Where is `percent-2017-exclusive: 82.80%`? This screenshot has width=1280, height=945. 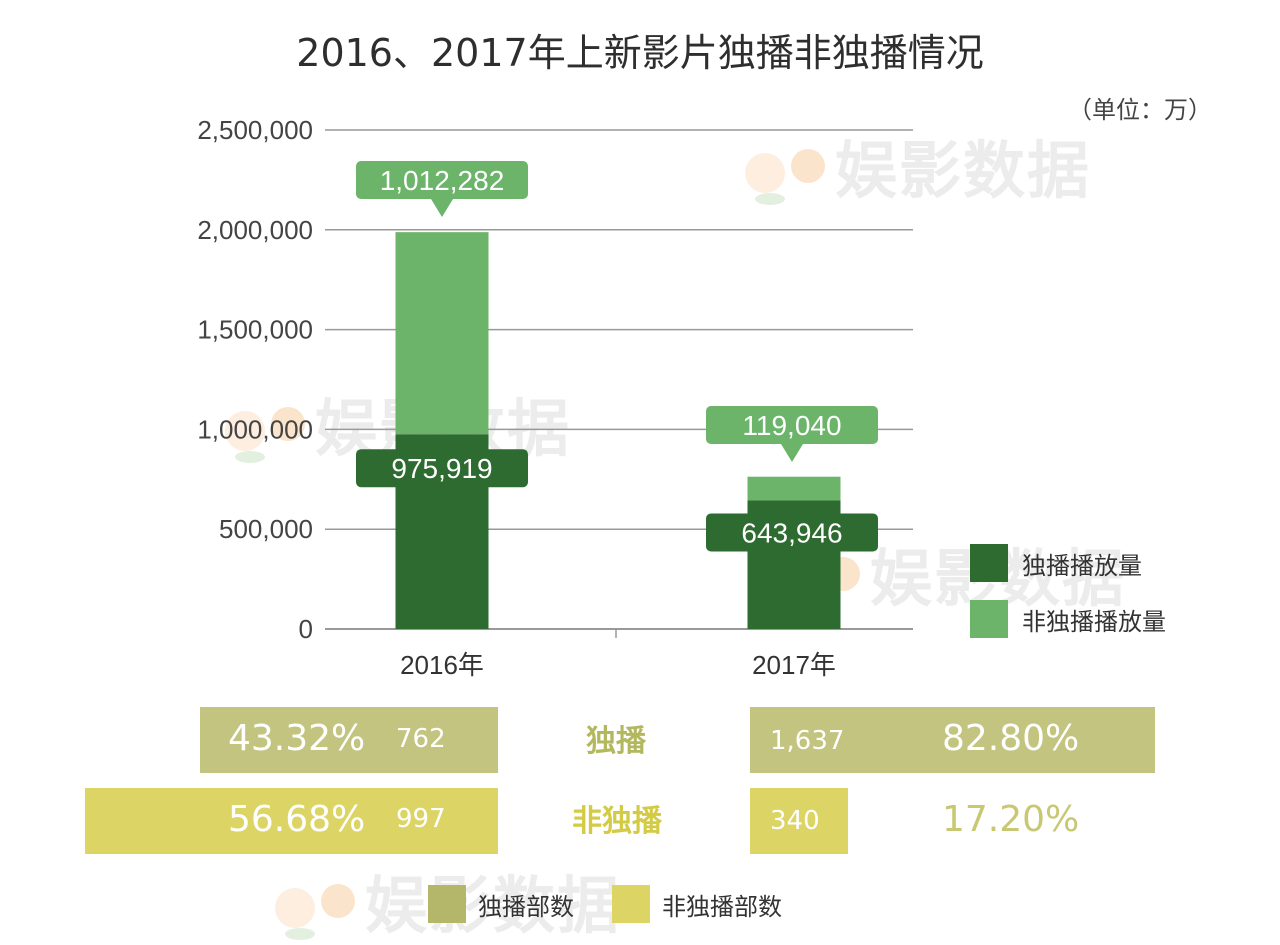
percent-2017-exclusive: 82.80% is located at coordinates (1011, 738).